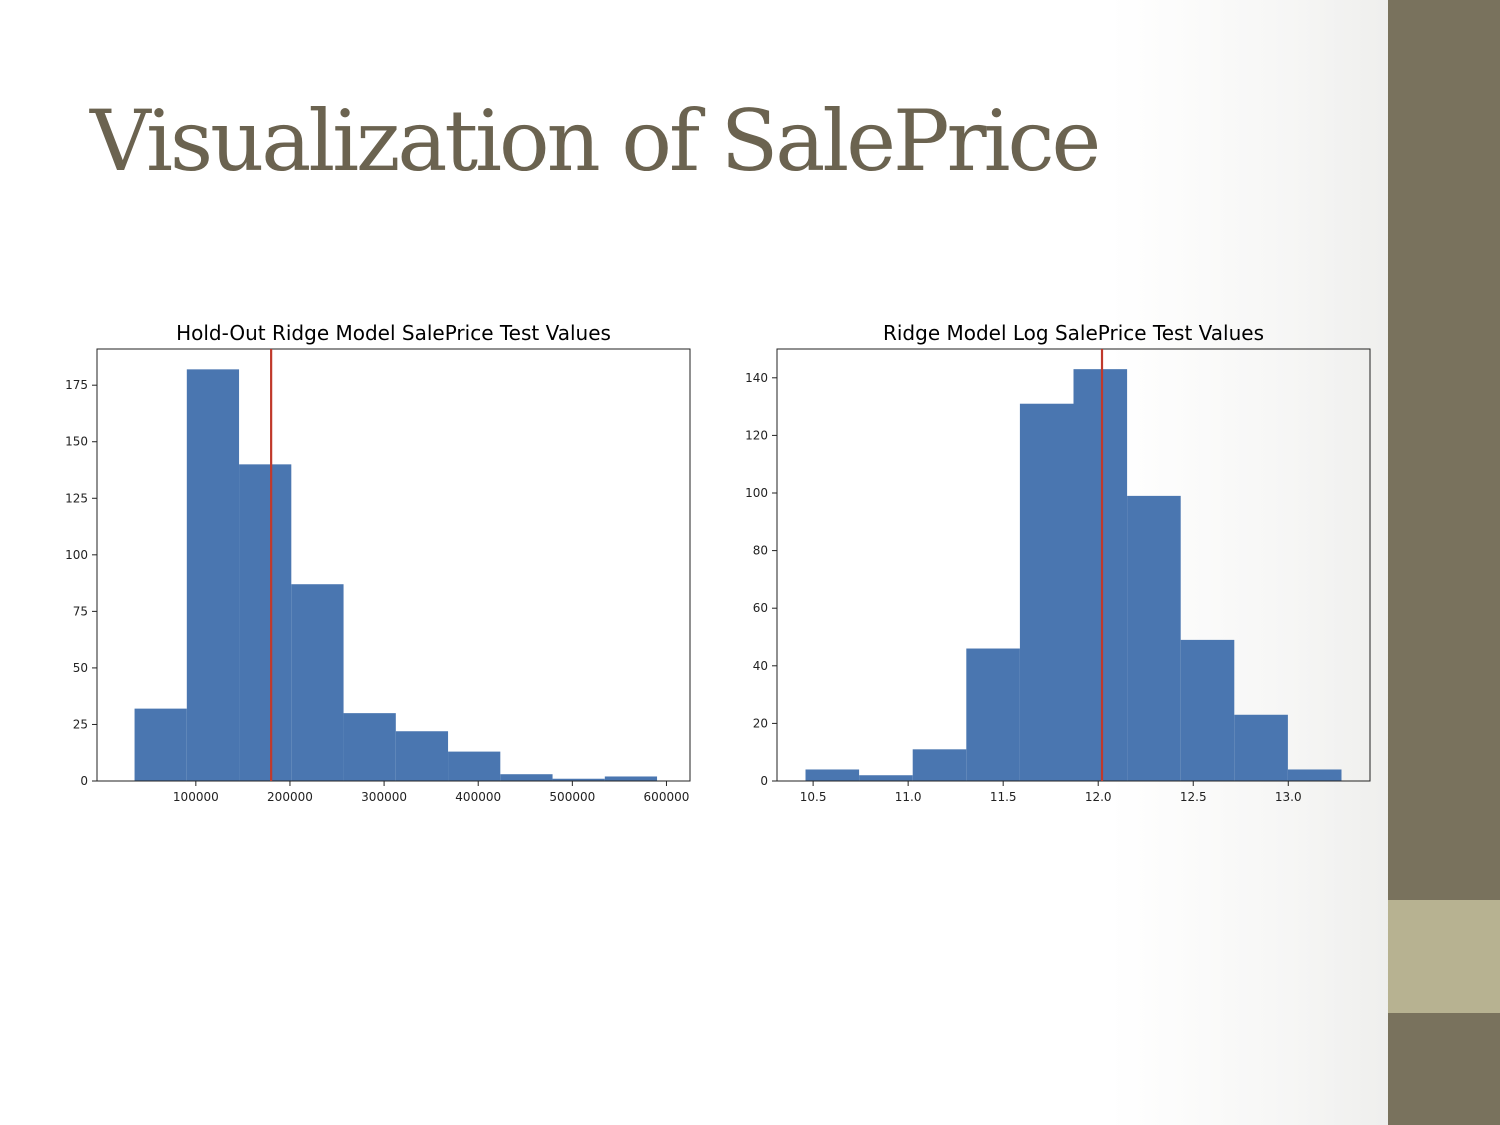 Image resolution: width=1500 pixels, height=1125 pixels. What do you see at coordinates (667, 797) in the screenshot?
I see `x-tick-label: 600000` at bounding box center [667, 797].